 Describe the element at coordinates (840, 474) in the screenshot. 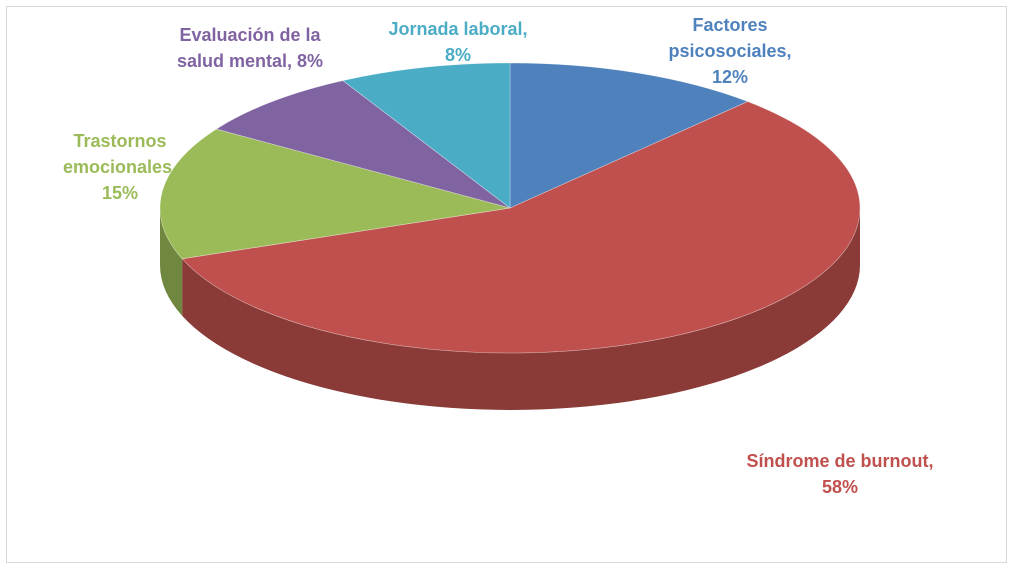

I see `data-label: Síndrome de burnout, 58%` at that location.